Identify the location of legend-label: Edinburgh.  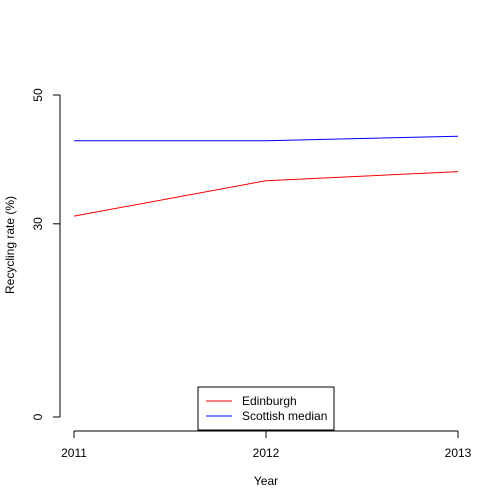
(269, 401).